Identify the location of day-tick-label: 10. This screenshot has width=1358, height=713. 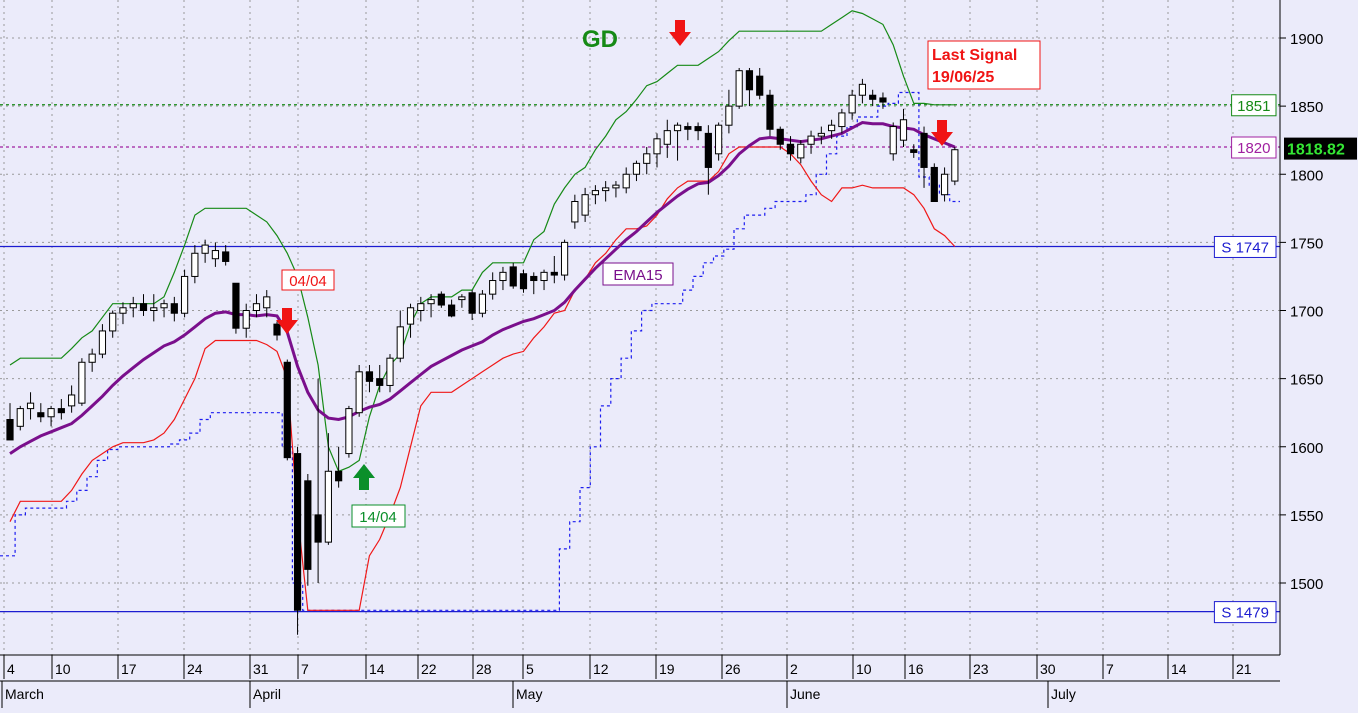
(63, 669).